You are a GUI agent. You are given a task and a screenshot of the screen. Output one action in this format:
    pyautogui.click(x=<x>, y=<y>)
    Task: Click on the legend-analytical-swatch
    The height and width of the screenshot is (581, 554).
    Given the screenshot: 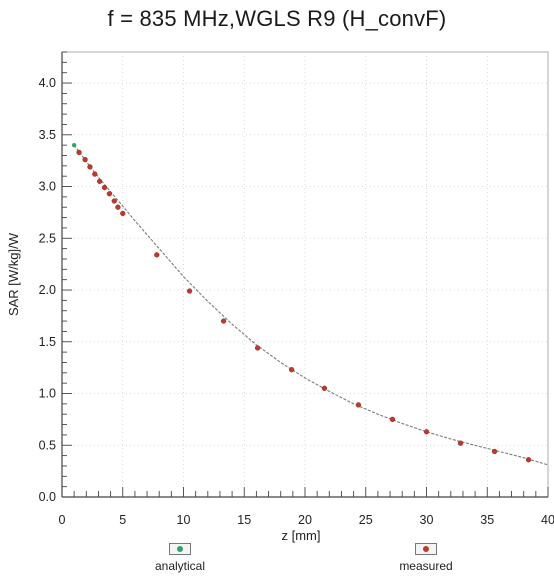 What is the action you would take?
    pyautogui.click(x=180, y=549)
    